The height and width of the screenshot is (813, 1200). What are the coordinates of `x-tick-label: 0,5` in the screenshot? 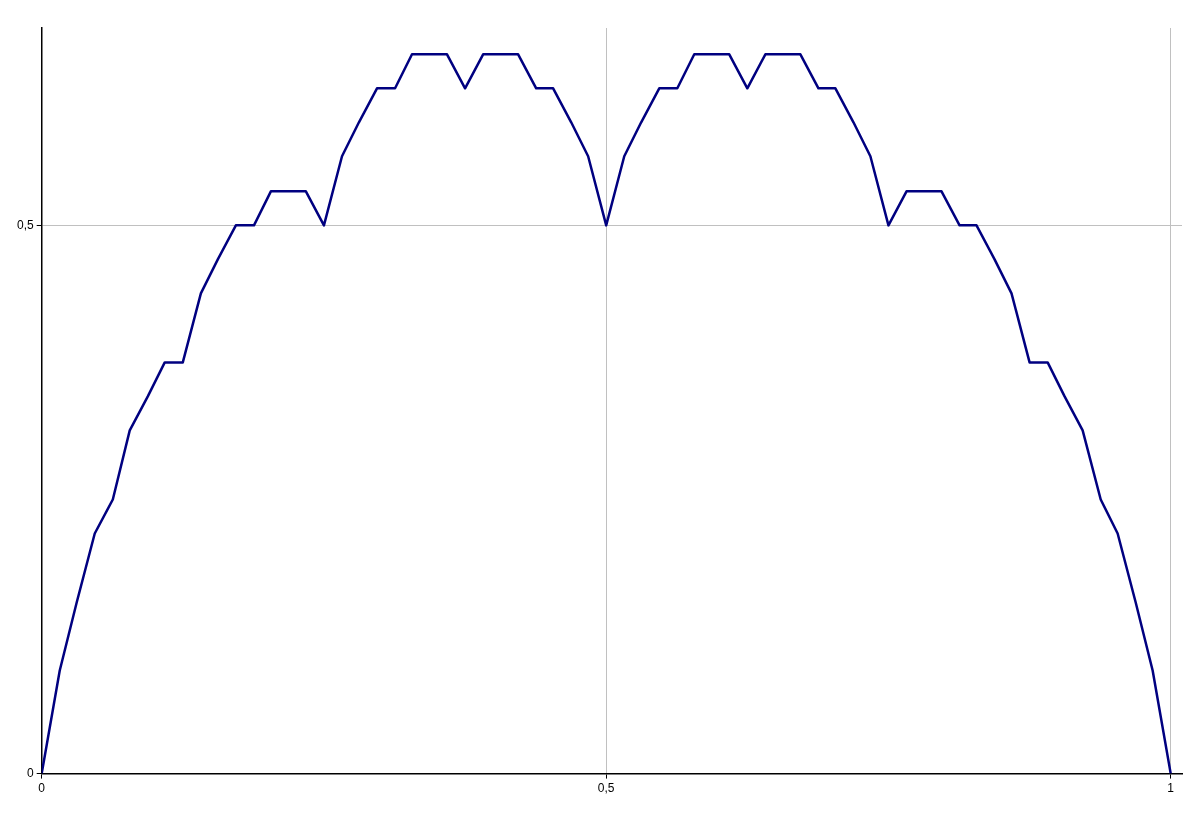 It's located at (606, 788).